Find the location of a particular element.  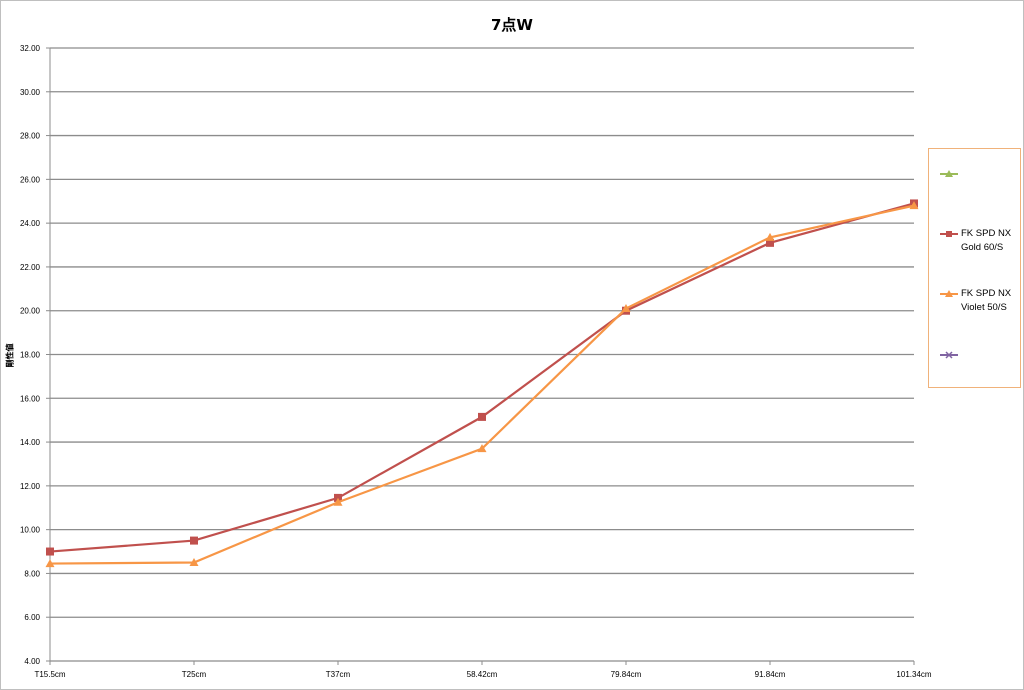

y-tick-label: 16.00 is located at coordinates (30, 398).